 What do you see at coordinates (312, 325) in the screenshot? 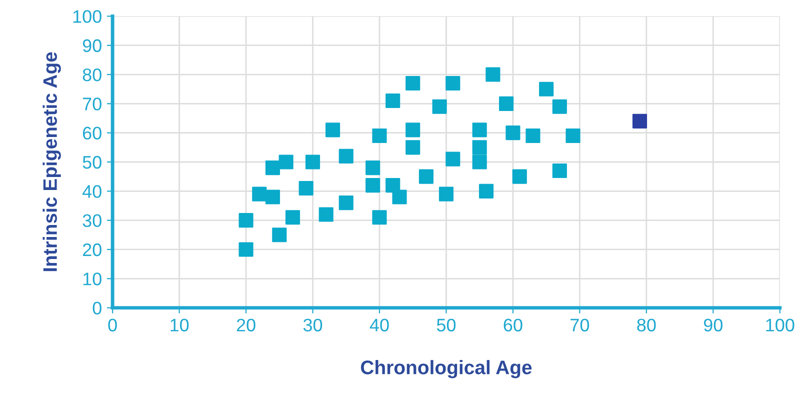
I see `x-tick-label: 30` at bounding box center [312, 325].